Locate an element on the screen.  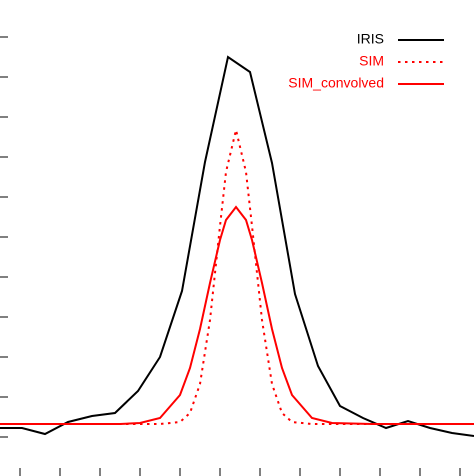
legend-label: SIM_convolved is located at coordinates (336, 83).